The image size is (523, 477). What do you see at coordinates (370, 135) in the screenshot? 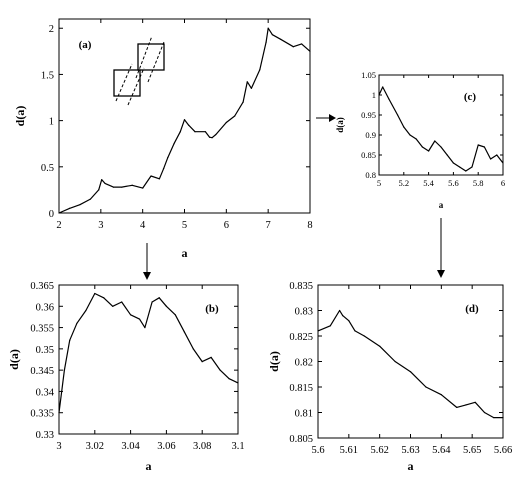
I see `panel-c-ytick-label: 0.9` at bounding box center [370, 135].